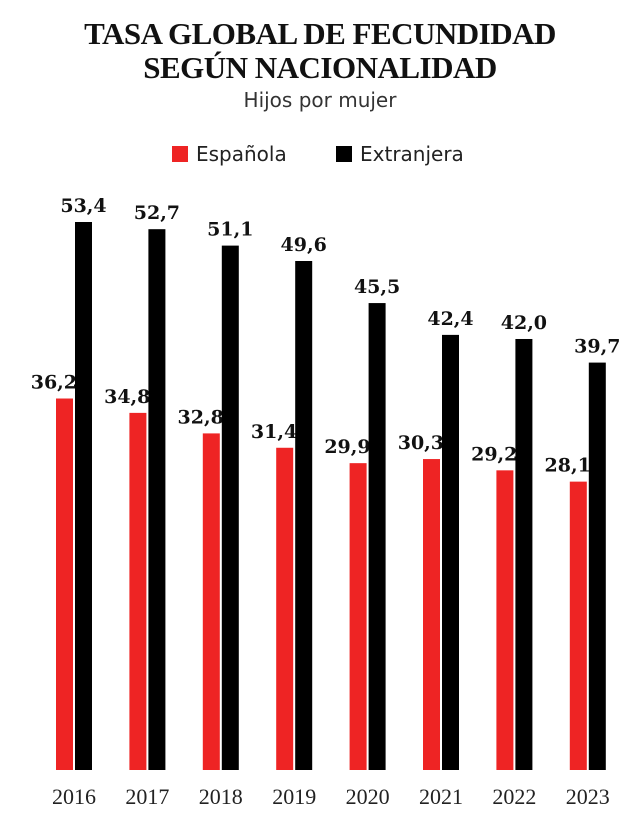 Image resolution: width=640 pixels, height=832 pixels. Describe the element at coordinates (568, 466) in the screenshot. I see `value-label-espanola-2023: 28,1` at that location.